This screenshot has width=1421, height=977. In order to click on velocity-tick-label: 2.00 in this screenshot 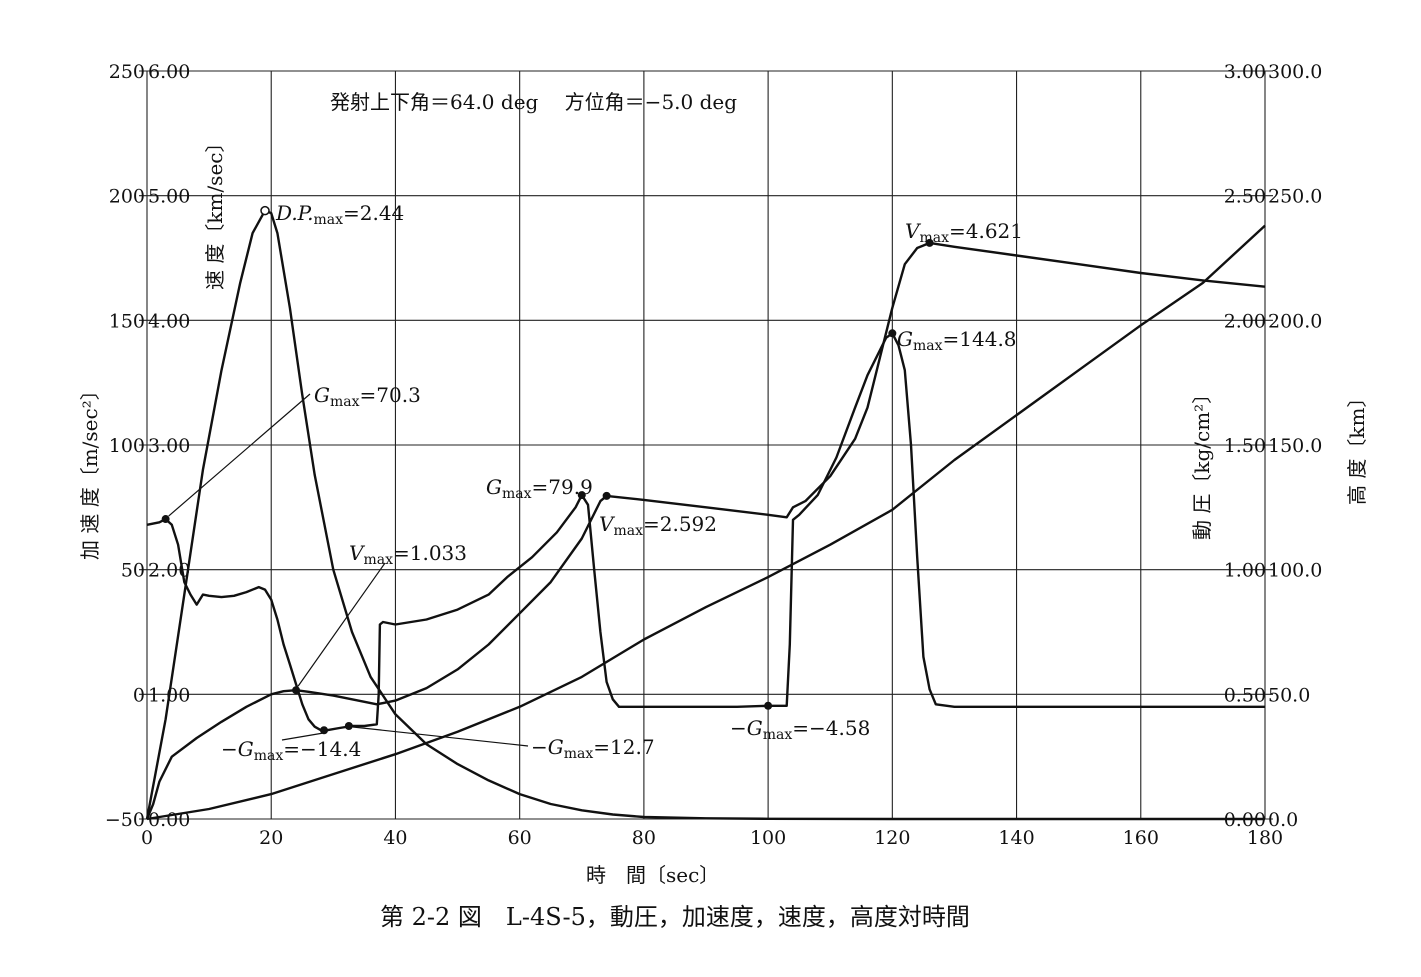, I will do `click(169, 571)`.